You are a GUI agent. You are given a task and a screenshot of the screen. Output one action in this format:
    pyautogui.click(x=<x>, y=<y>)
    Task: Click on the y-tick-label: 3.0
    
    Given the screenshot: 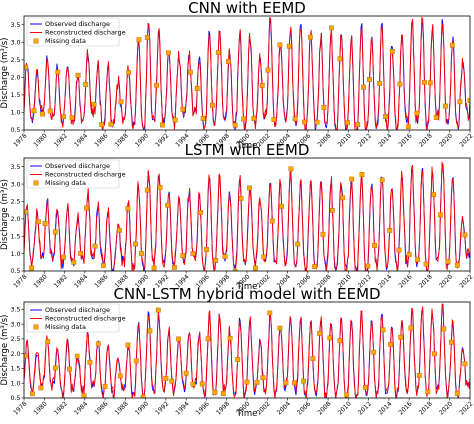 What is the action you would take?
    pyautogui.click(x=16, y=324)
    